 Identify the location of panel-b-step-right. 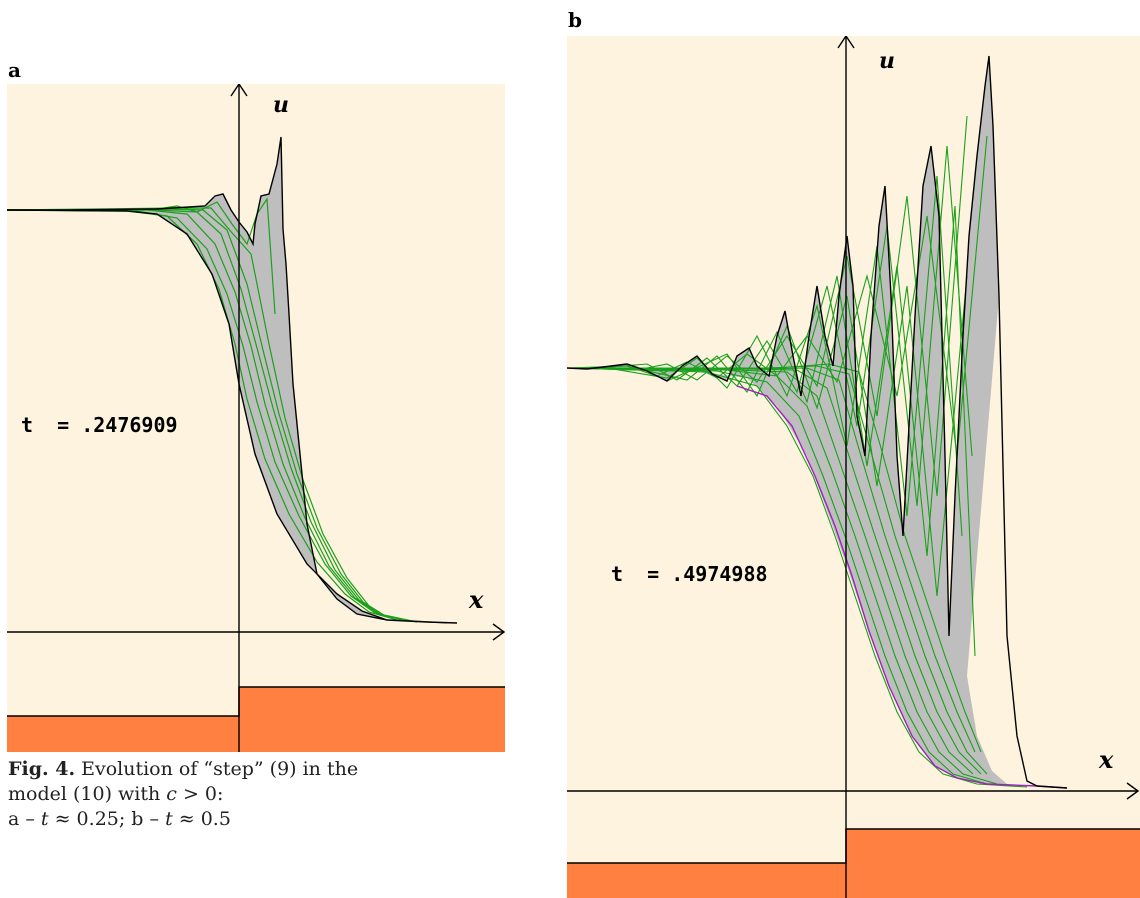
(993, 863).